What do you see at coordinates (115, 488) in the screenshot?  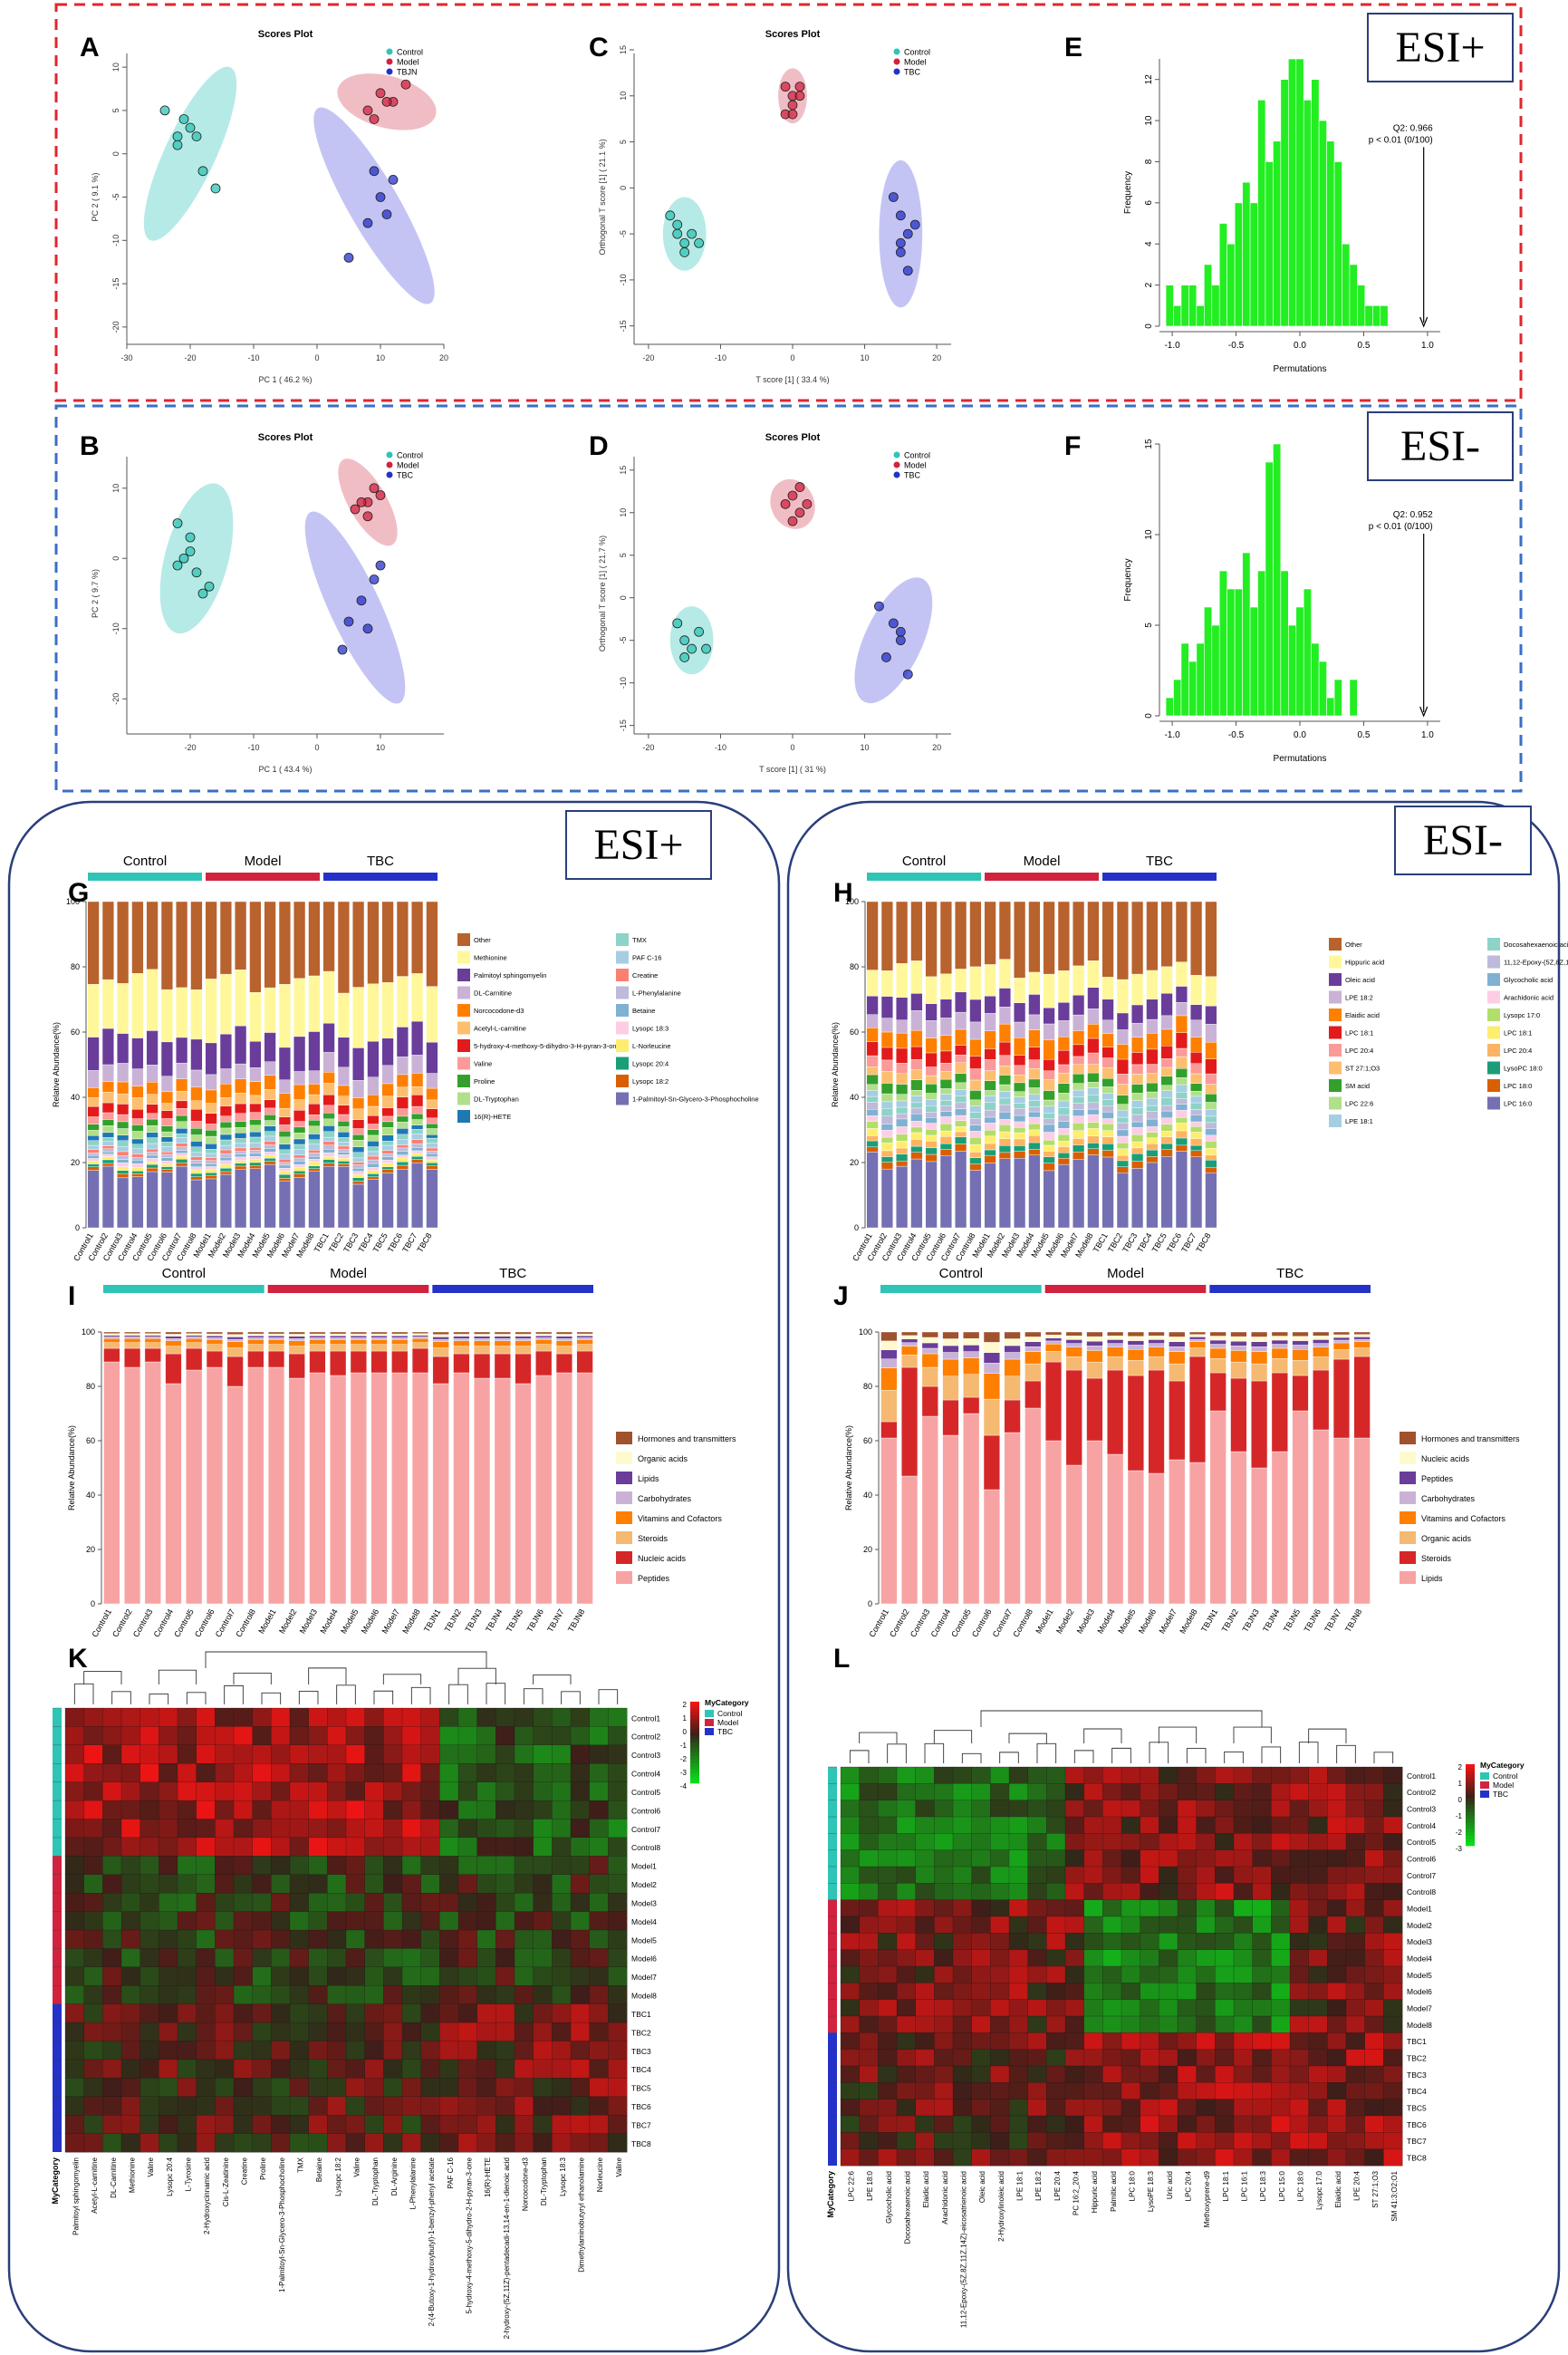 I see `y-tick-label: 10` at bounding box center [115, 488].